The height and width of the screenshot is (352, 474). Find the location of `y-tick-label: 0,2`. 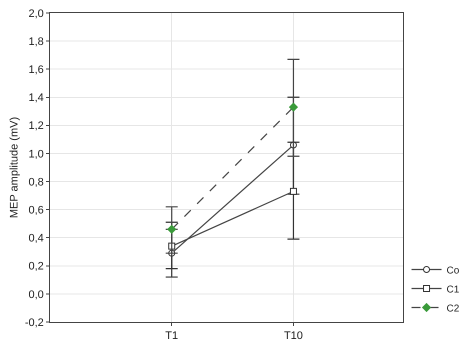

y-tick-label: 0,2 is located at coordinates (36, 266).